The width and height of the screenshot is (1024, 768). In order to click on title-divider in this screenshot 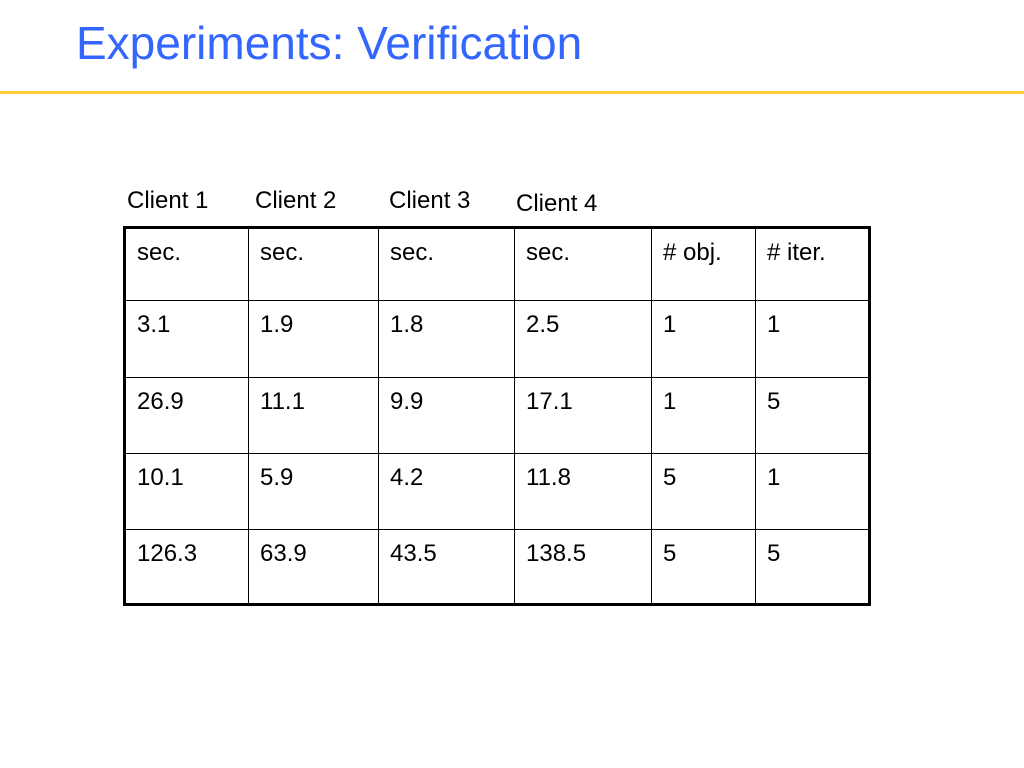, I will do `click(512, 92)`.